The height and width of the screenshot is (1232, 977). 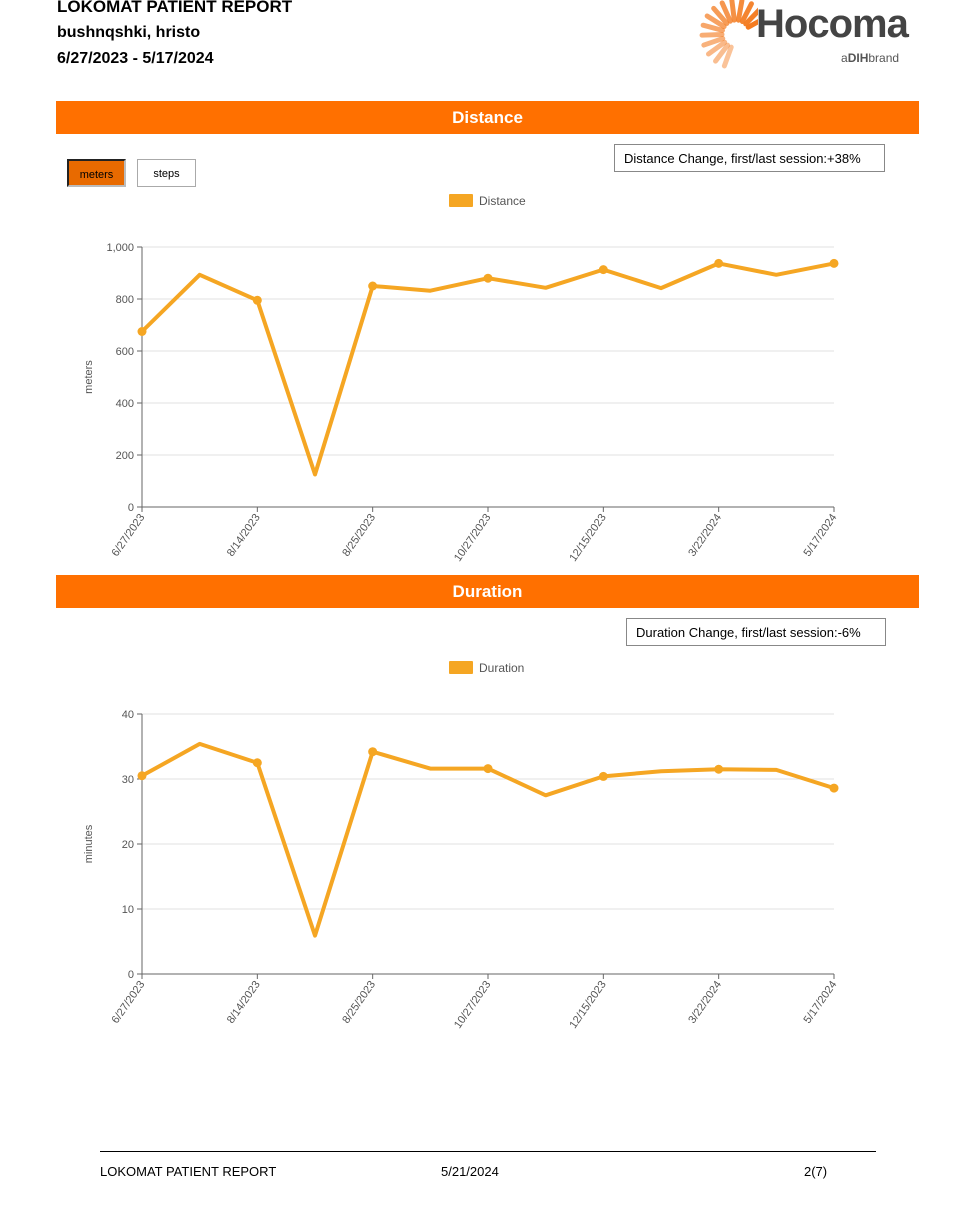 What do you see at coordinates (832, 24) in the screenshot?
I see `logo-wordmark: Hocoma` at bounding box center [832, 24].